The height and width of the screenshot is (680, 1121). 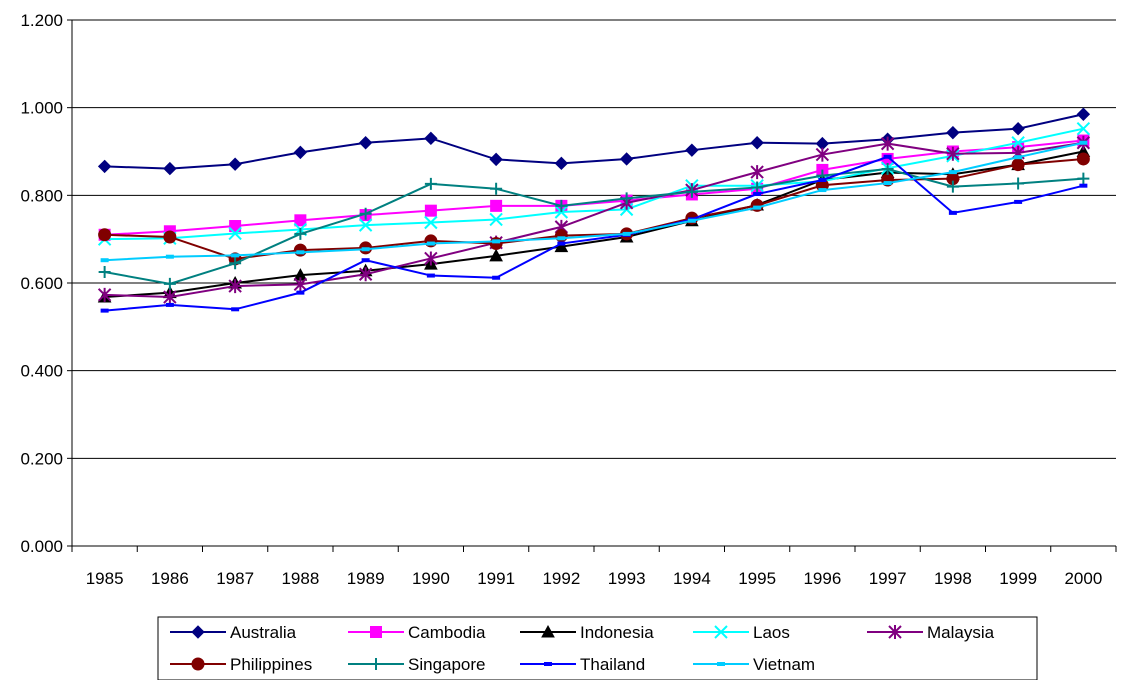 What do you see at coordinates (447, 664) in the screenshot?
I see `legend-label: Singapore` at bounding box center [447, 664].